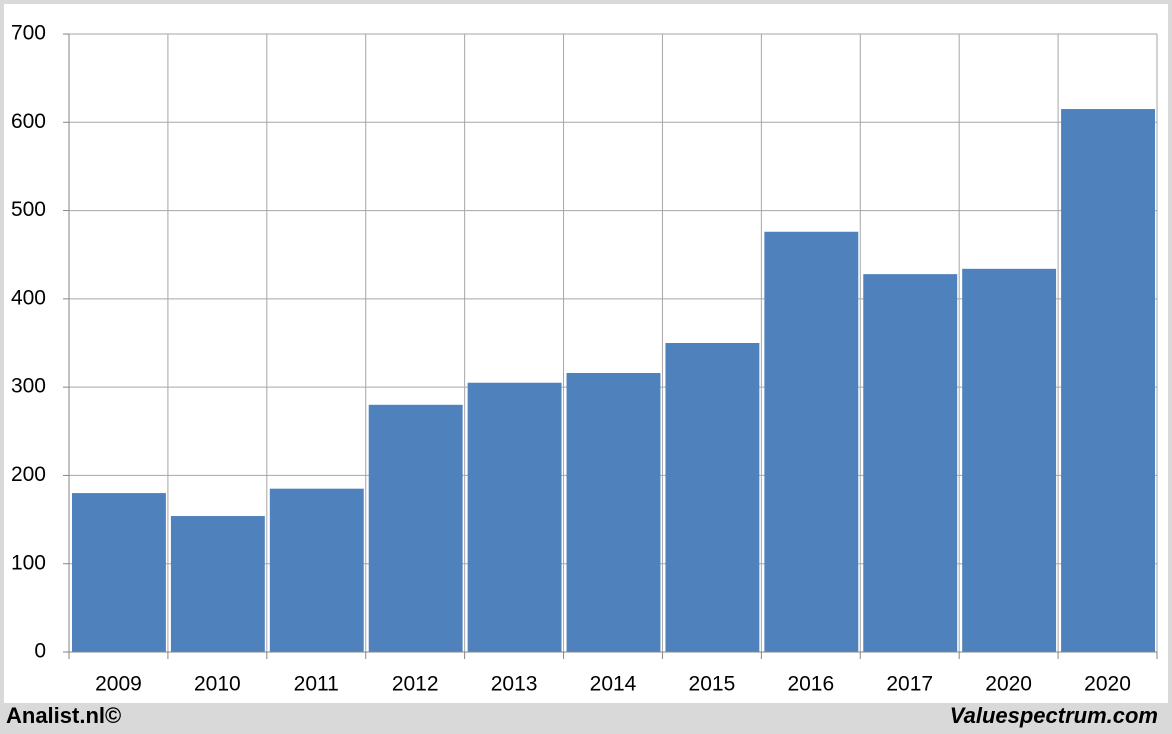 The height and width of the screenshot is (734, 1172). What do you see at coordinates (28, 121) in the screenshot?
I see `y-tick-label: 600` at bounding box center [28, 121].